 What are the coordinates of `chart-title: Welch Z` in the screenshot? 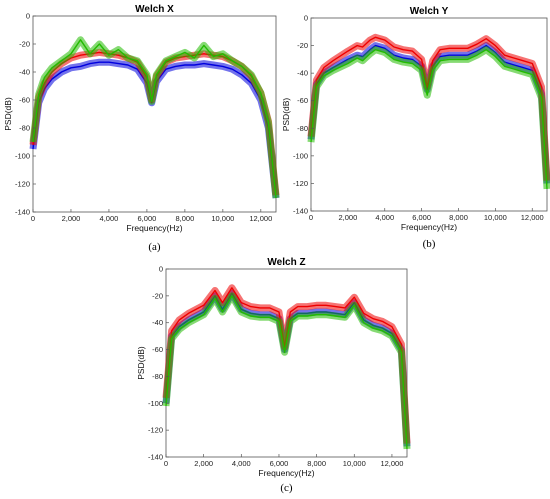 It's located at (286, 262).